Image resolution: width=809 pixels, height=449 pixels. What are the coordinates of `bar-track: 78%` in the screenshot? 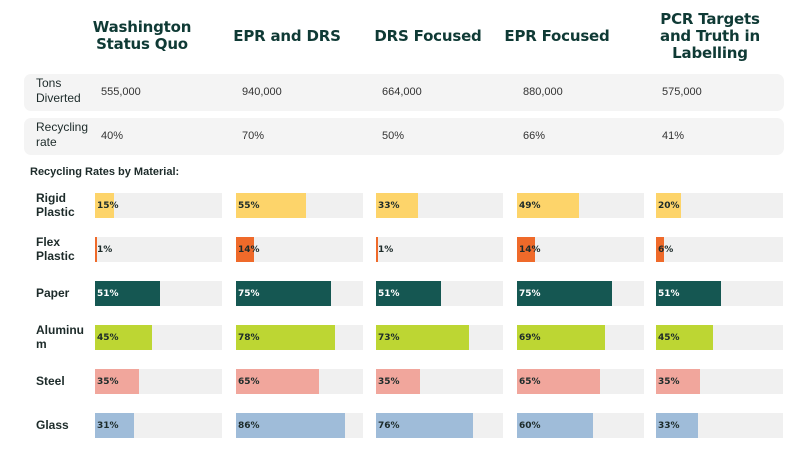 It's located at (299, 337).